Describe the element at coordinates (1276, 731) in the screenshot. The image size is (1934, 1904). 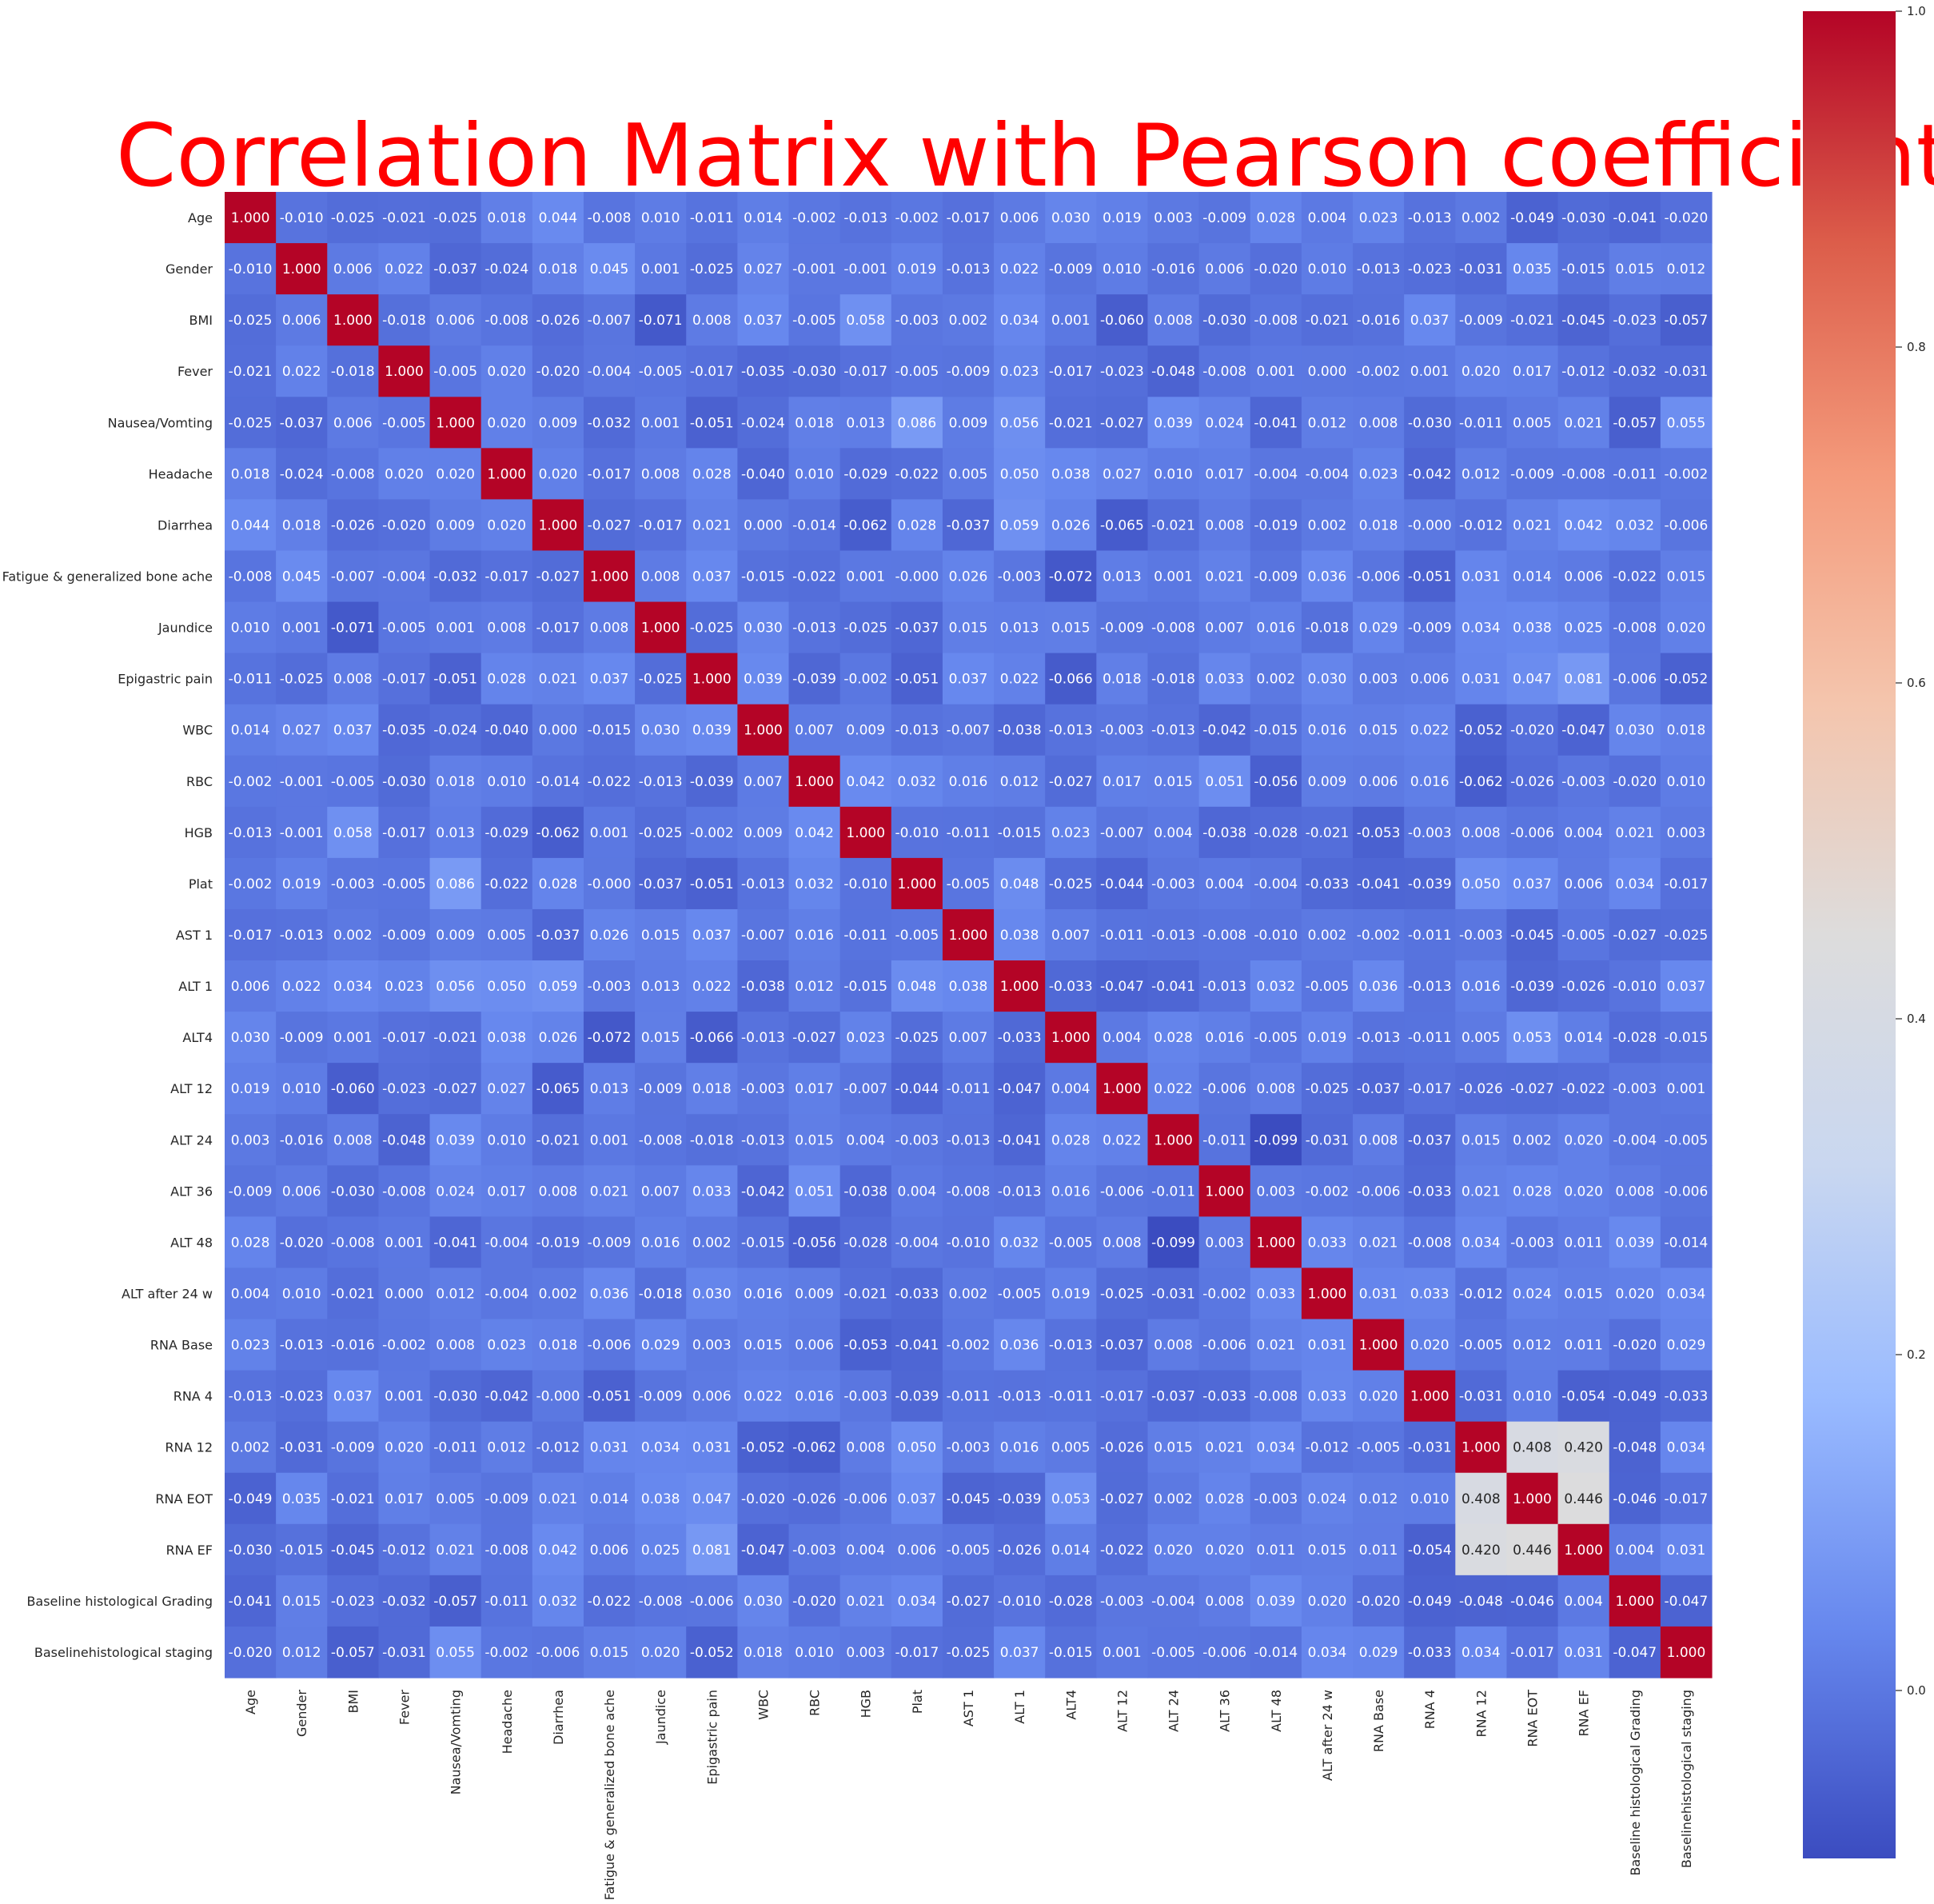
I see `cell-value-label: -0.015` at that location.